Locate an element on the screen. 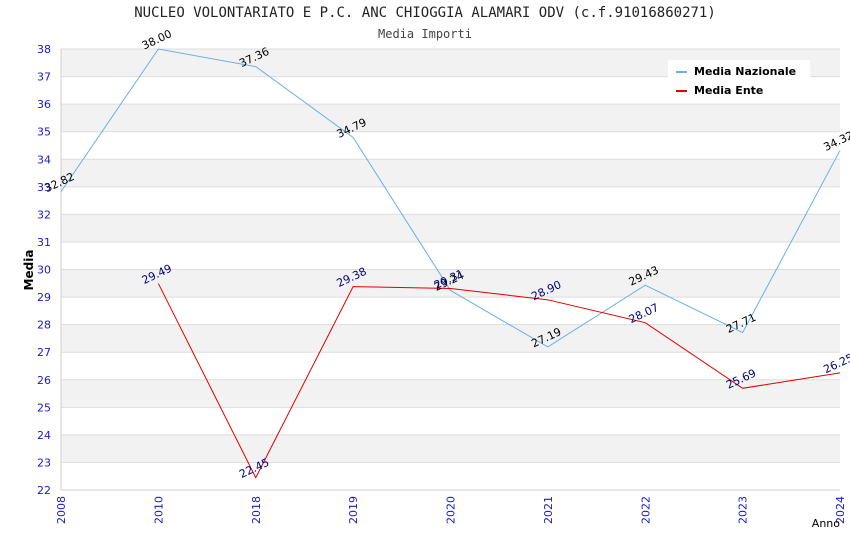 This screenshot has width=850, height=550. x-tick-label: 2018 is located at coordinates (256, 510).